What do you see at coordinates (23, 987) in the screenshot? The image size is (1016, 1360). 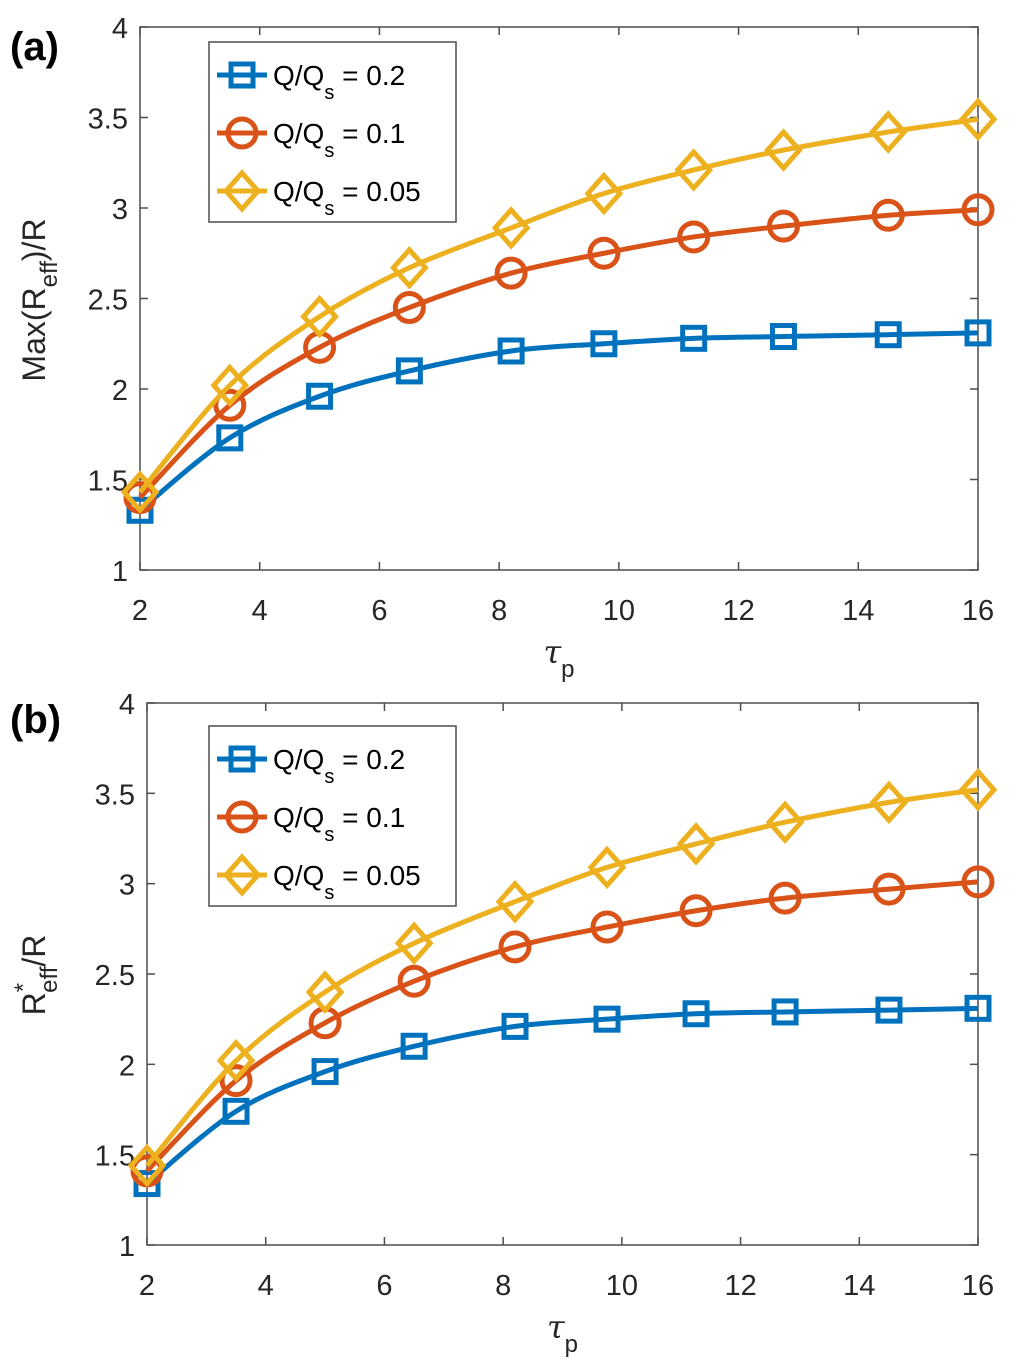 I see `y-axis-label-superscript: *` at bounding box center [23, 987].